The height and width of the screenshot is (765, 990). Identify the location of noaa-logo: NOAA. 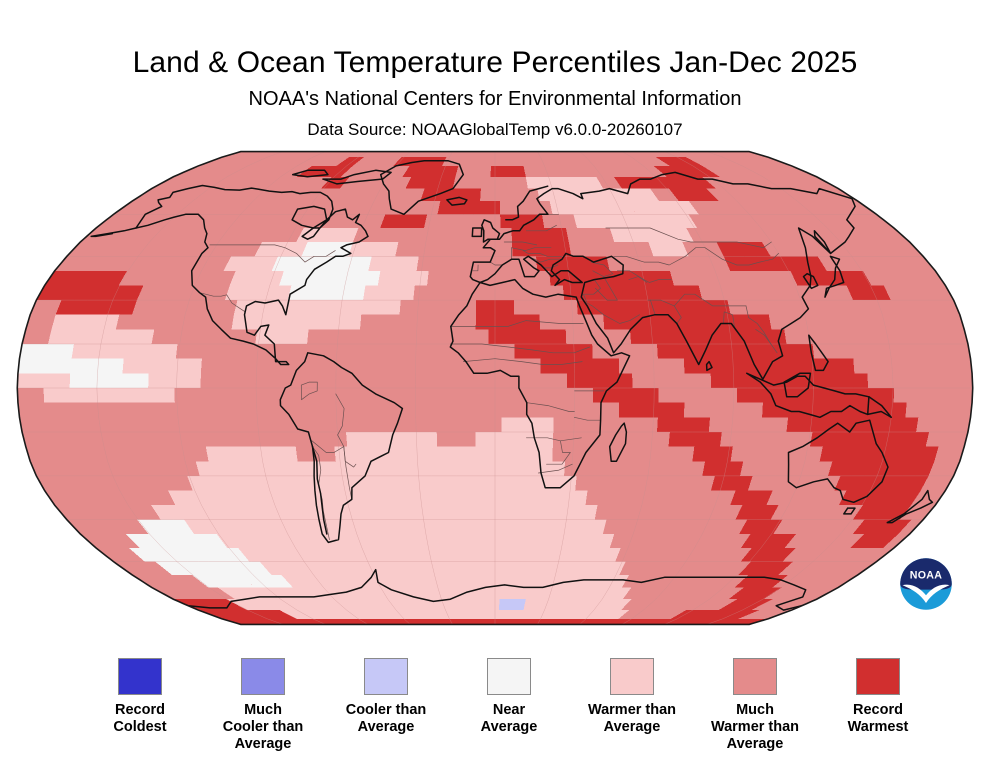
(926, 584).